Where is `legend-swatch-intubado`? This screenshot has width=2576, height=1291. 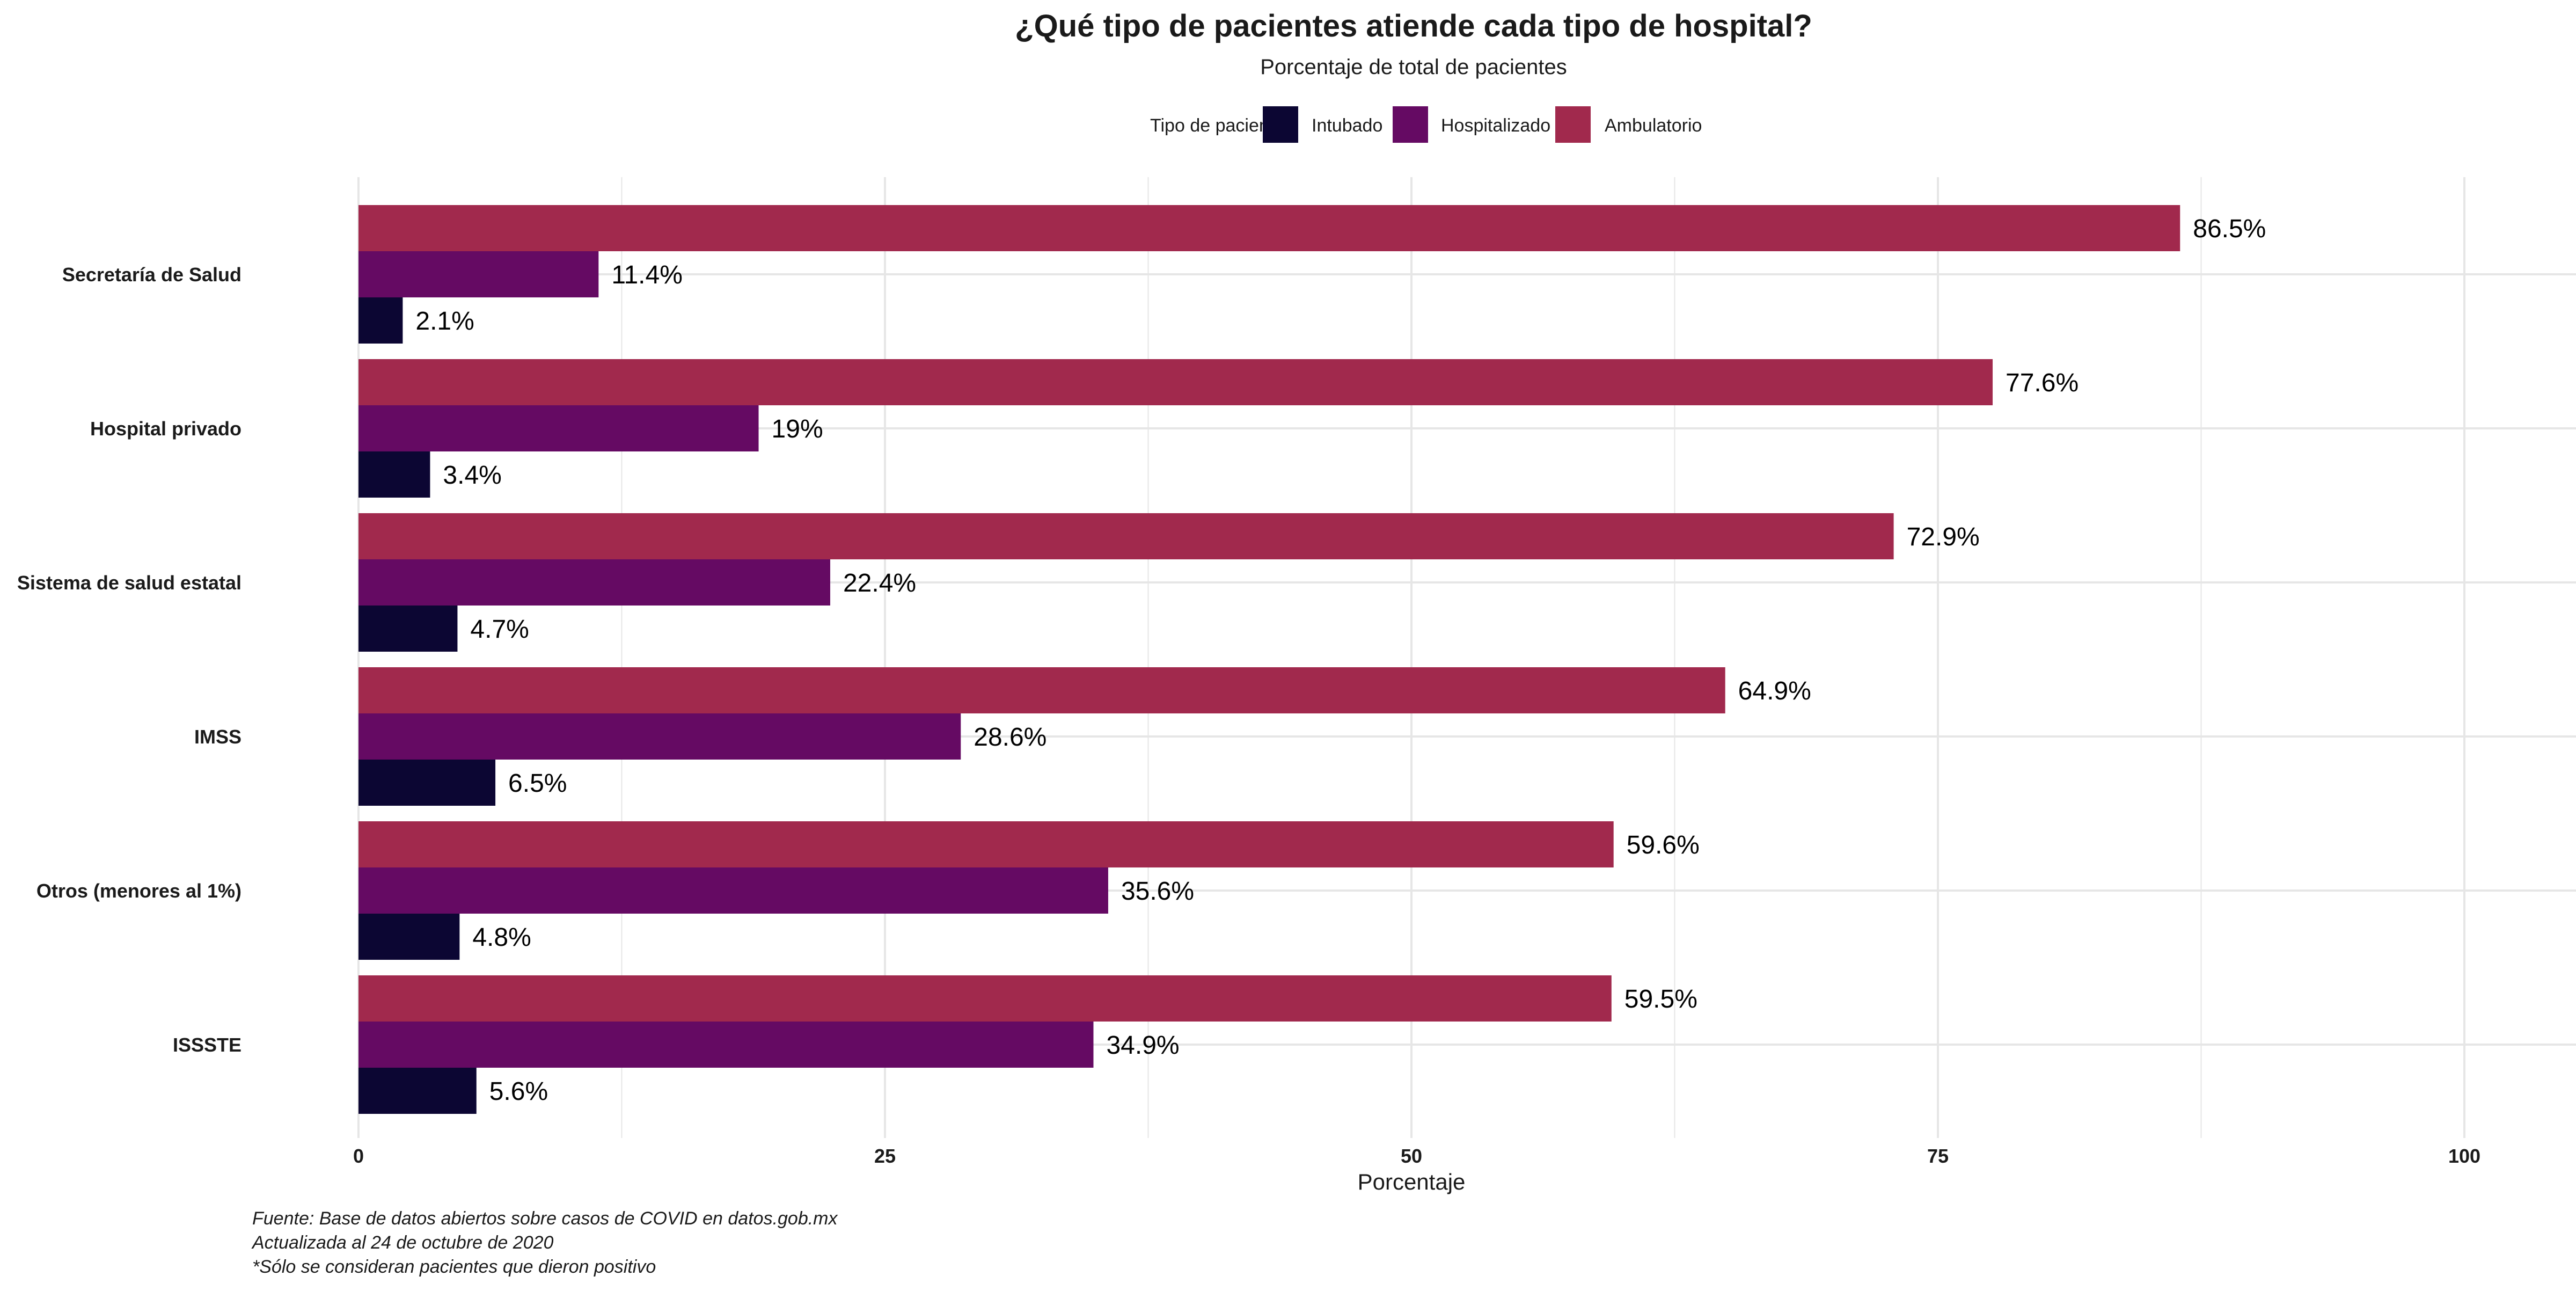 legend-swatch-intubado is located at coordinates (1280, 124).